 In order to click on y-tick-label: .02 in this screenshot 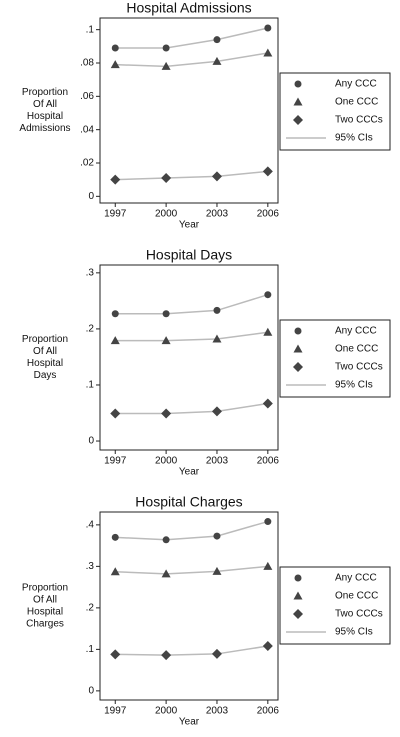, I will do `click(87, 163)`.